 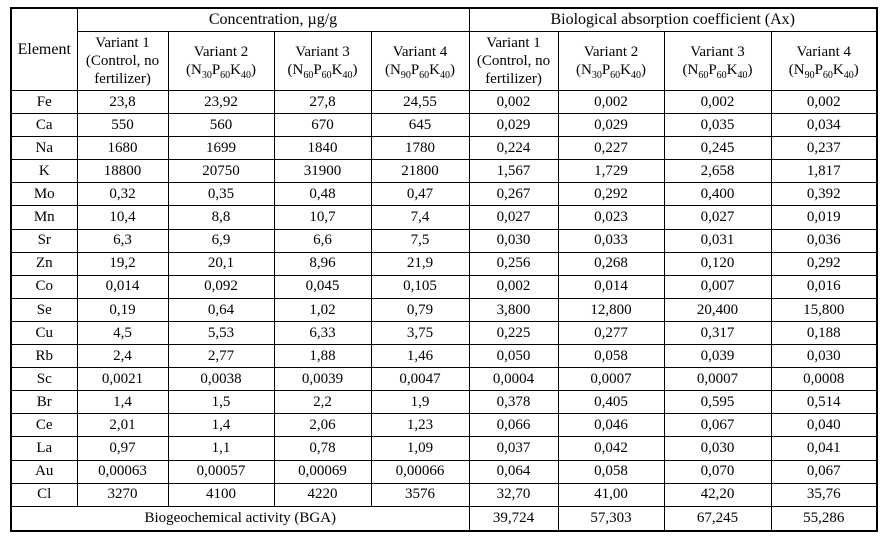 I want to click on bga-value-cell: 55,286, so click(x=824, y=518).